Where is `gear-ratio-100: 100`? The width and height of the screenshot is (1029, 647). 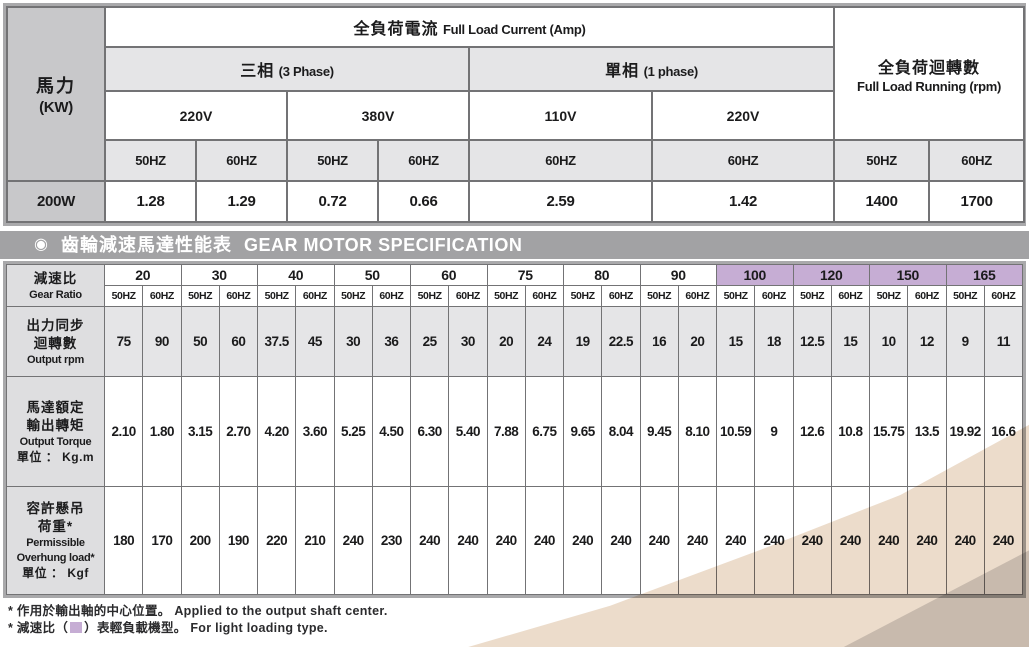 gear-ratio-100: 100 is located at coordinates (755, 275).